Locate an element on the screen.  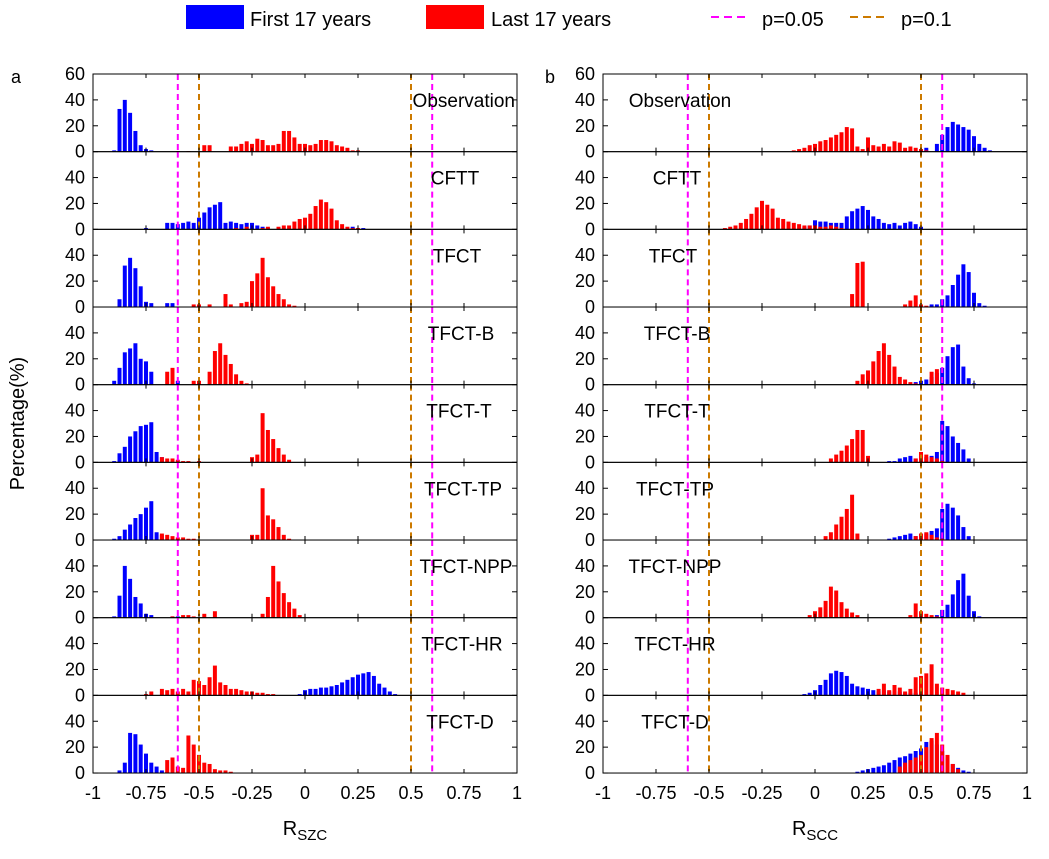
subplot-label: TFCT-HR is located at coordinates (674, 645).